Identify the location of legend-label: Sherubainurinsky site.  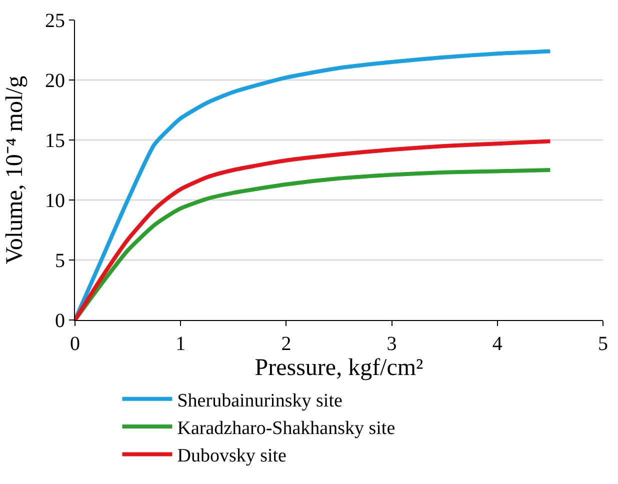
(259, 401).